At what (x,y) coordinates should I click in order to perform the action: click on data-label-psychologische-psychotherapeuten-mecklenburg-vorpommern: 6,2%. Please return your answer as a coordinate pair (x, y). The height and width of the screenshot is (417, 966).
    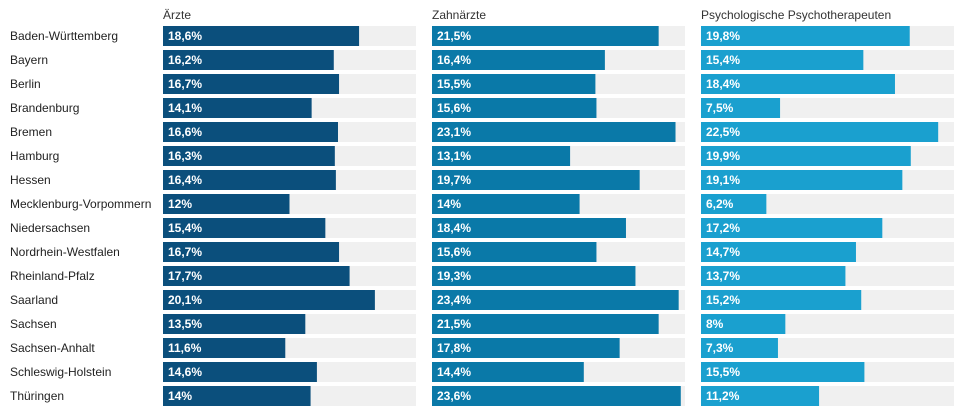
    Looking at the image, I should click on (720, 204).